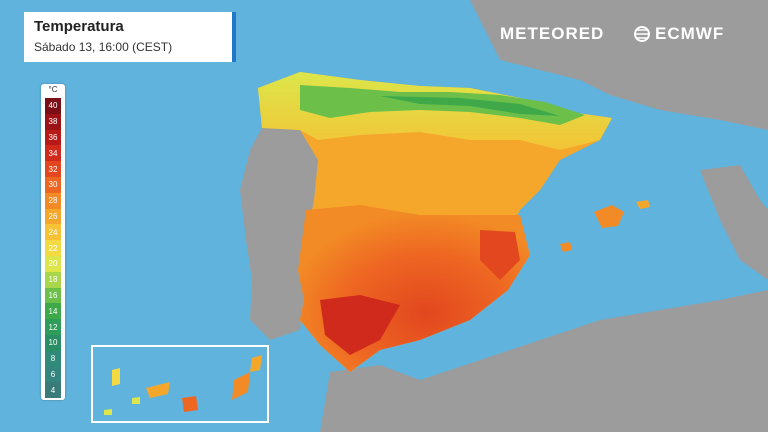 The width and height of the screenshot is (768, 432). What do you see at coordinates (53, 358) in the screenshot?
I see `legend-swatch: 8` at bounding box center [53, 358].